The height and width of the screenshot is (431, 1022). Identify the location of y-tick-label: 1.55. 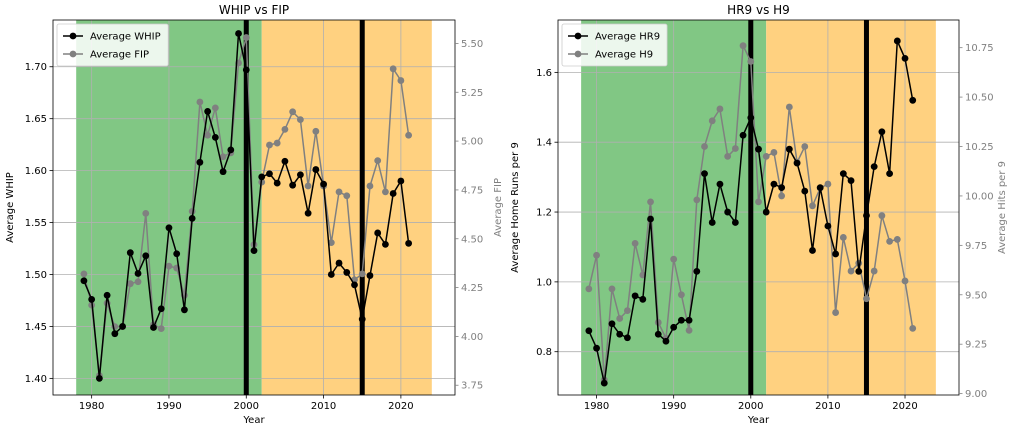
(36, 223).